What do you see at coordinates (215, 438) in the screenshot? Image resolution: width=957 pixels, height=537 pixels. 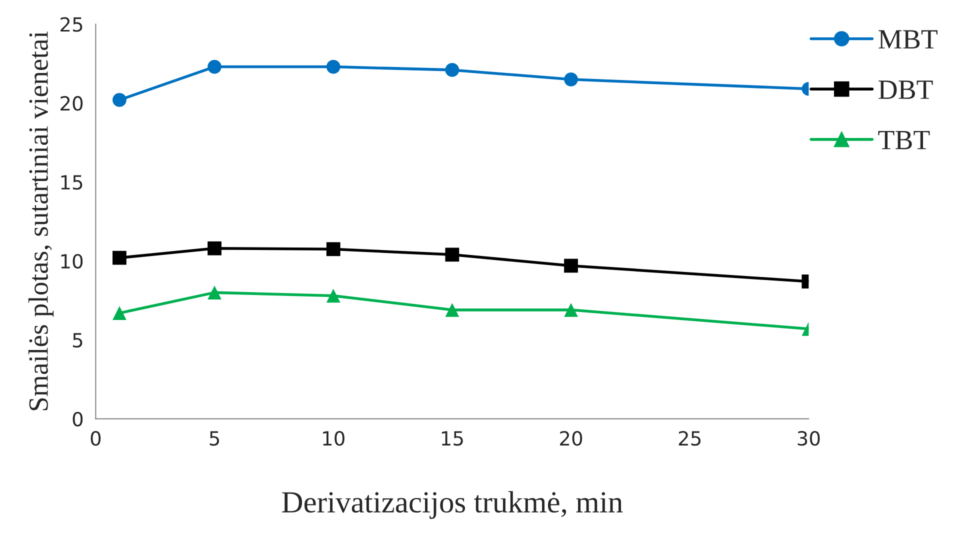 I see `x-tick-label: 5` at bounding box center [215, 438].